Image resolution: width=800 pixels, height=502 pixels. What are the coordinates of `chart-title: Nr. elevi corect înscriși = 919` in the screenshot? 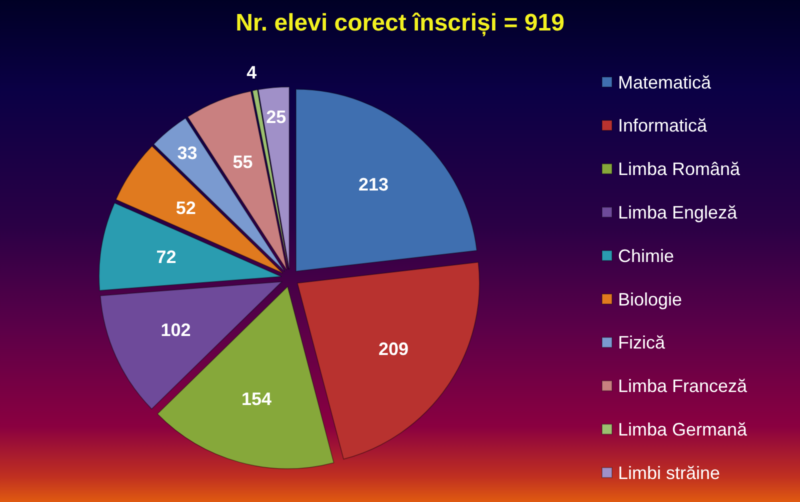 It's located at (400, 22).